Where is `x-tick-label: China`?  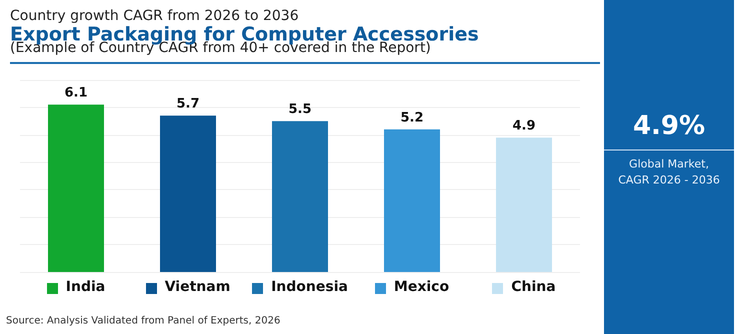 x-tick-label: China is located at coordinates (533, 287).